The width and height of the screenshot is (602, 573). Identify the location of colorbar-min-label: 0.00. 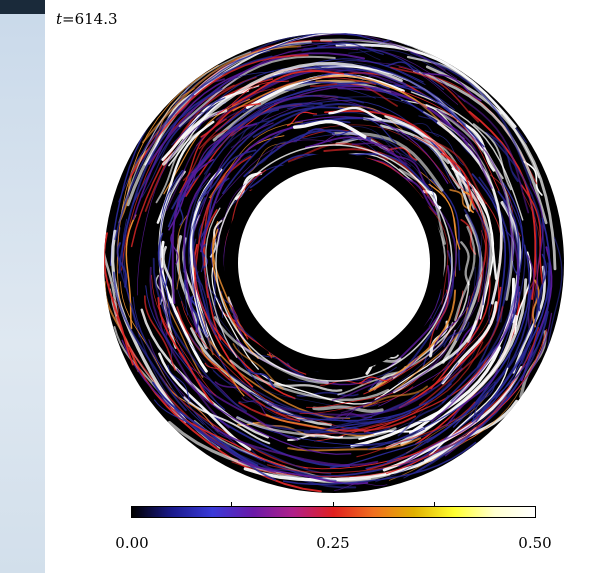
(132, 543).